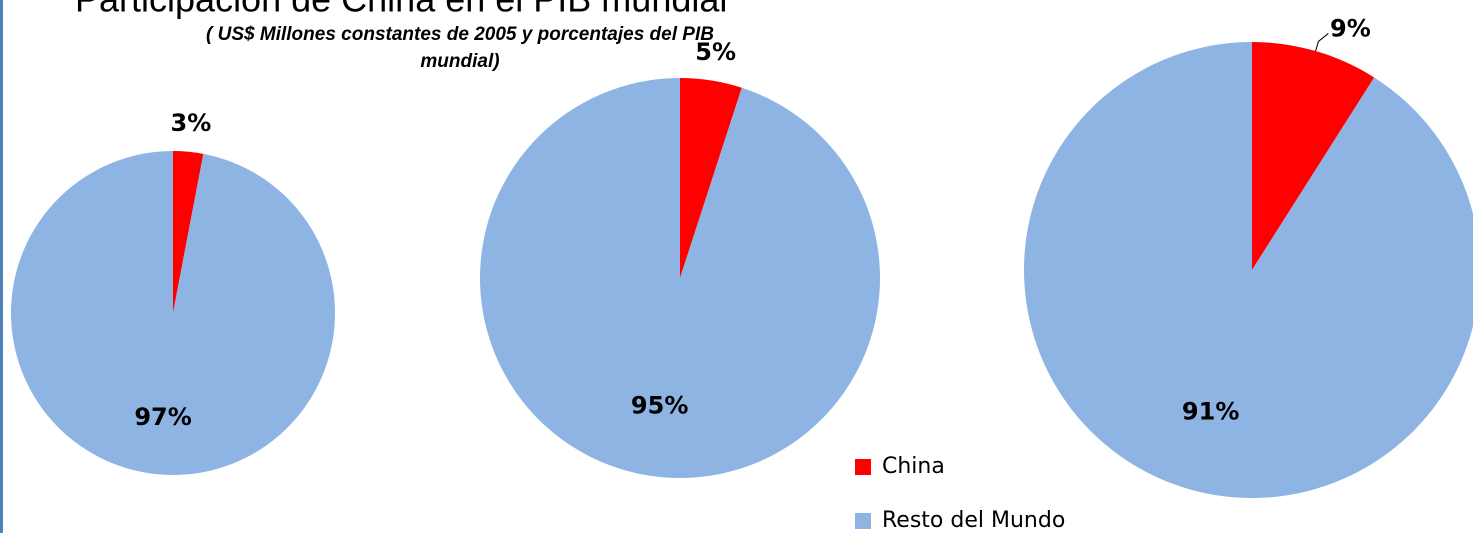 The height and width of the screenshot is (533, 1473). I want to click on leader-line, so click(1322, 42).